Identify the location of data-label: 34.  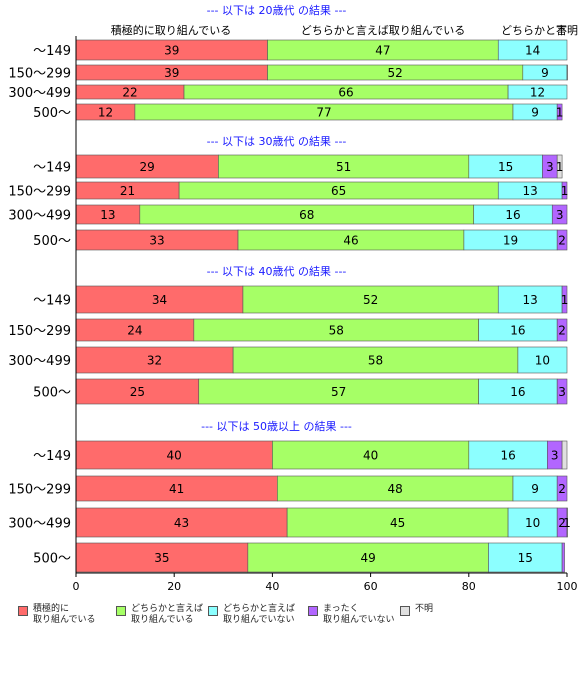
(159, 300).